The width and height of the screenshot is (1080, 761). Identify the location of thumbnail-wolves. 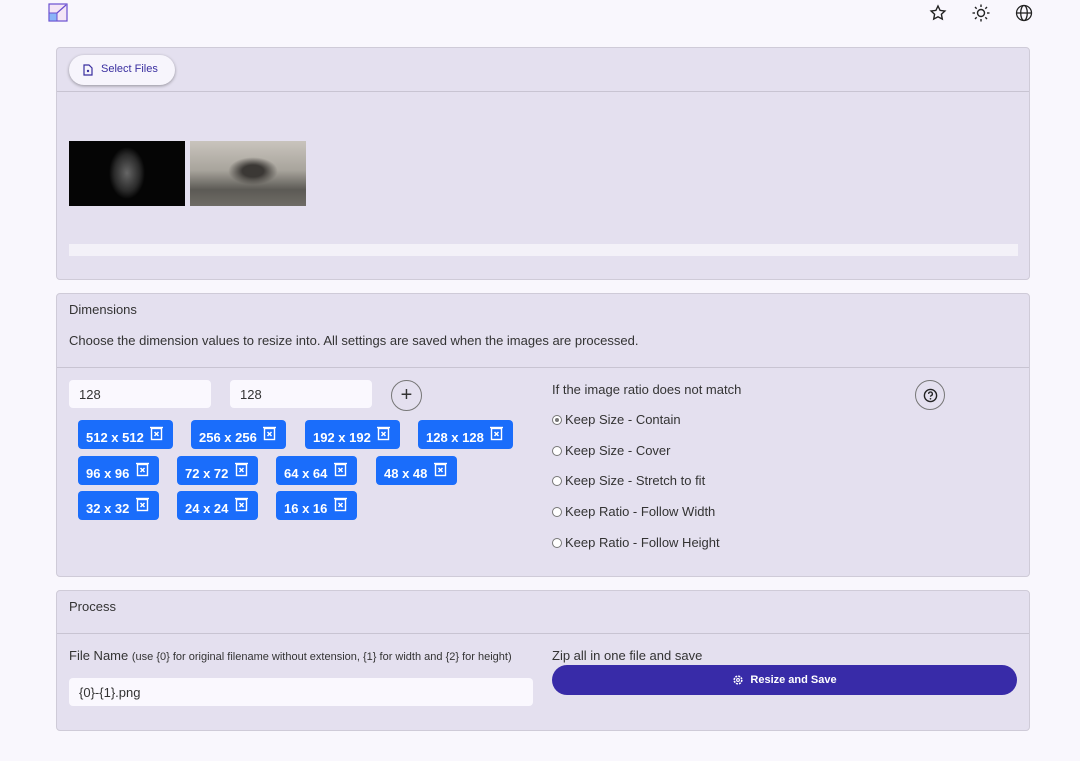
(248, 173).